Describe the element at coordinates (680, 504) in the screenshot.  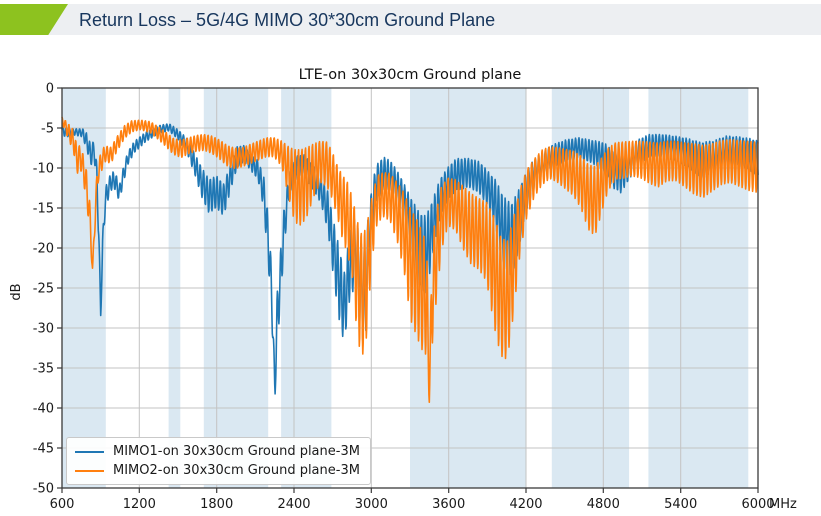
I see `x-tick-label: 5400` at that location.